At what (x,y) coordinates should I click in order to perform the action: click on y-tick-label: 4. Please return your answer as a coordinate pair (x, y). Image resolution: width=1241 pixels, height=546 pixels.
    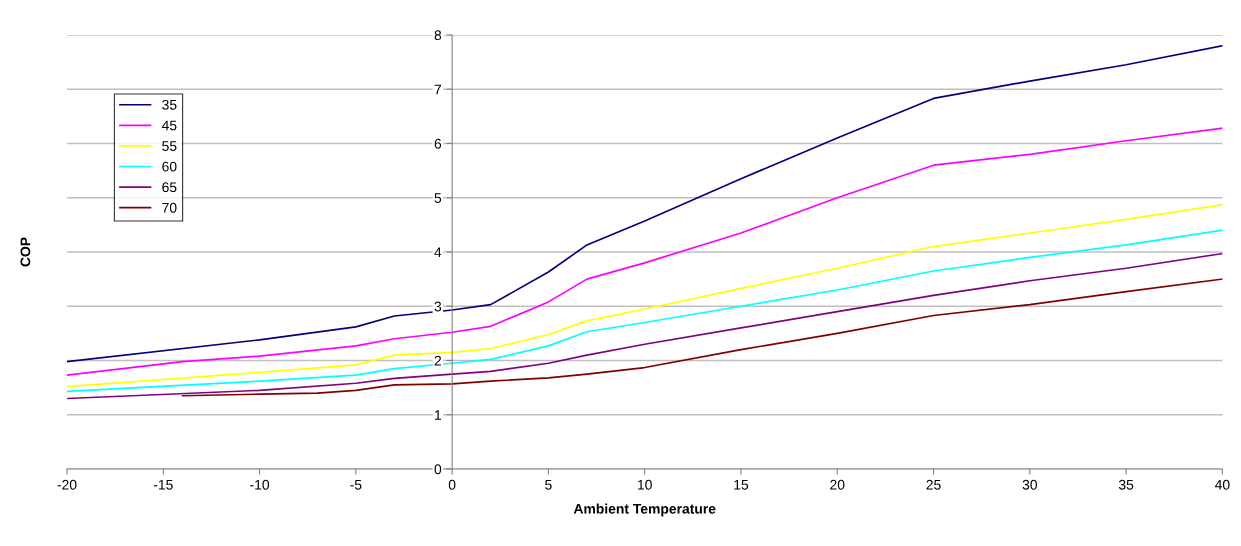
    Looking at the image, I should click on (438, 252).